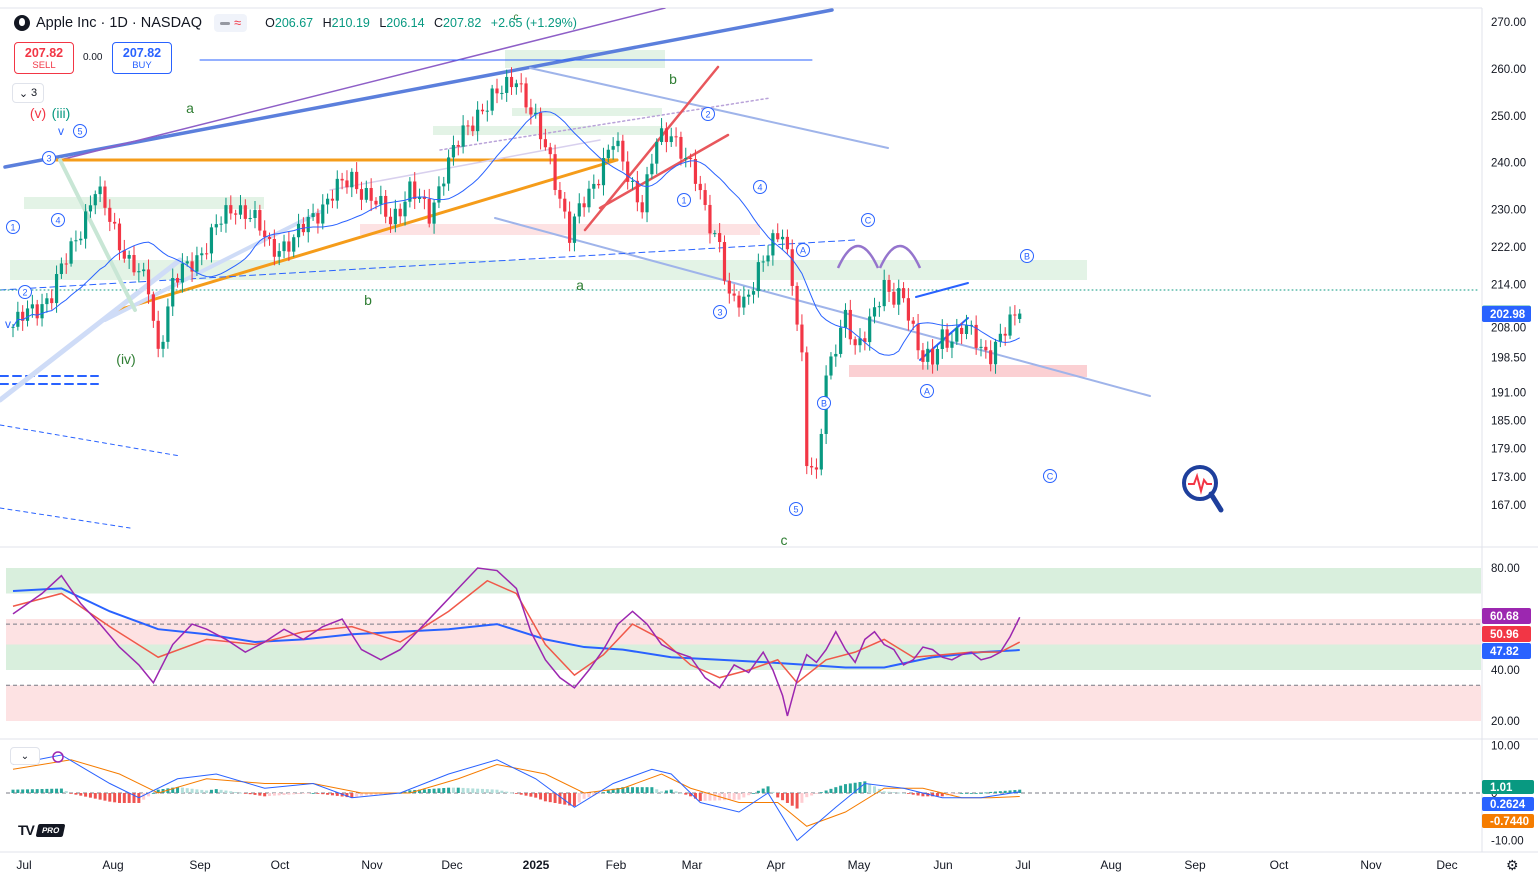 This screenshot has width=1538, height=890. What do you see at coordinates (28, 93) in the screenshot?
I see `indicators-toggle-button: ⌄ 3` at bounding box center [28, 93].